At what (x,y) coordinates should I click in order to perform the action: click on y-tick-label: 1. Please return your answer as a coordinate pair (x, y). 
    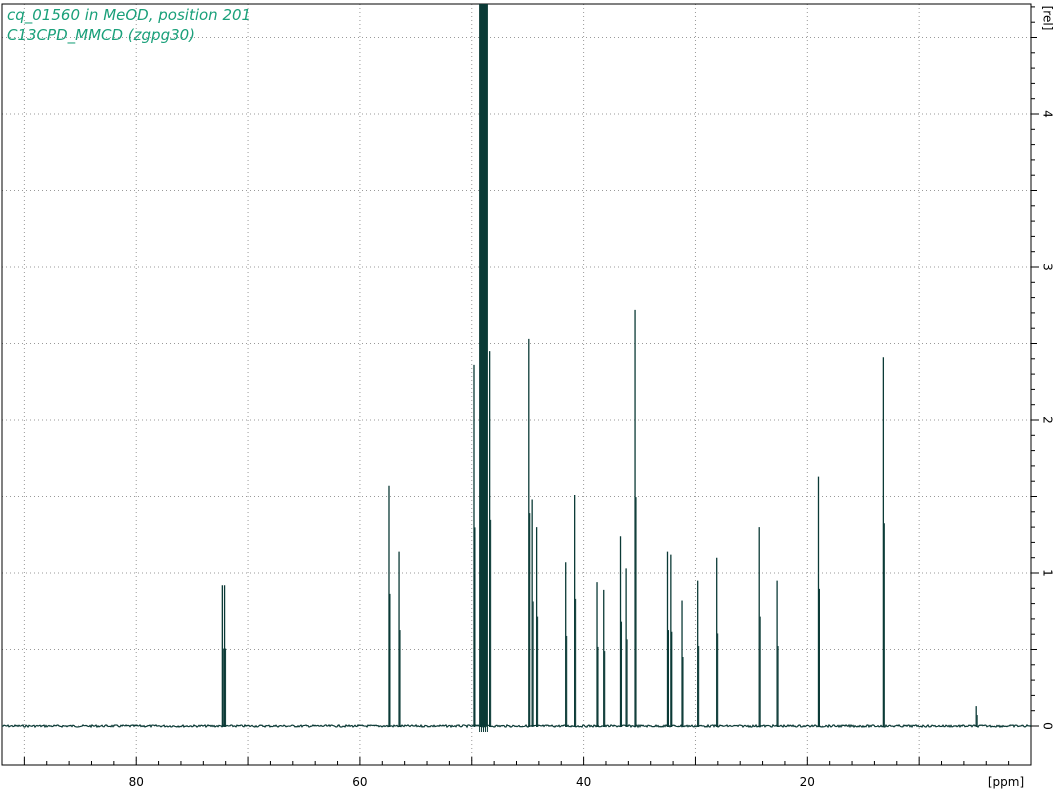
    Looking at the image, I should click on (1048, 573).